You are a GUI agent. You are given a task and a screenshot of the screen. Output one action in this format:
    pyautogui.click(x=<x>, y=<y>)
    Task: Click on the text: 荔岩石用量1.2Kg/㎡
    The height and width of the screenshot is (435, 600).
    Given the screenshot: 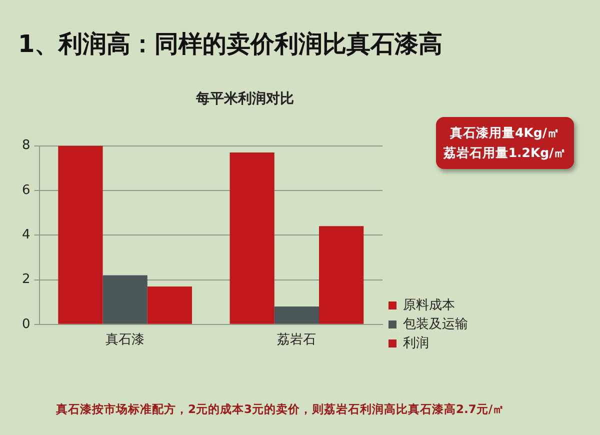 What is the action you would take?
    pyautogui.click(x=505, y=153)
    